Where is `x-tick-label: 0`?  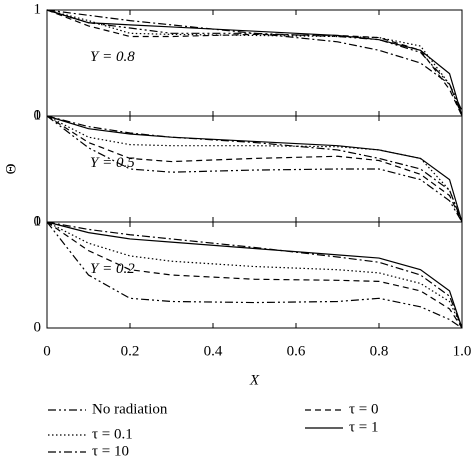
x-tick-label: 0 is located at coordinates (47, 351).